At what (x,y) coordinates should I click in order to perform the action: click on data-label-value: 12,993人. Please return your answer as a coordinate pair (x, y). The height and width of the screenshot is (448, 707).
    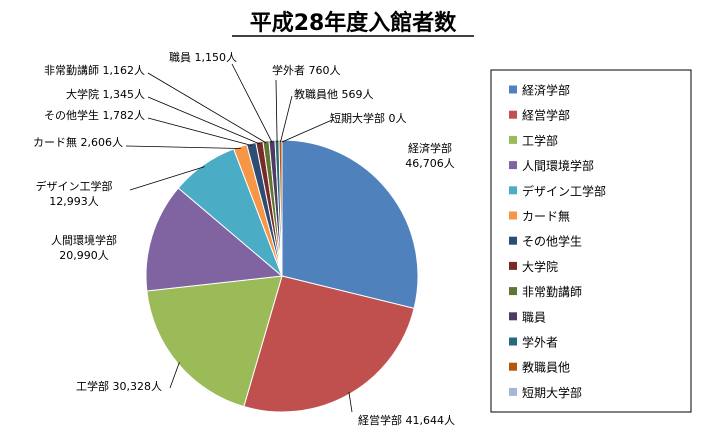
    Looking at the image, I should click on (74, 201).